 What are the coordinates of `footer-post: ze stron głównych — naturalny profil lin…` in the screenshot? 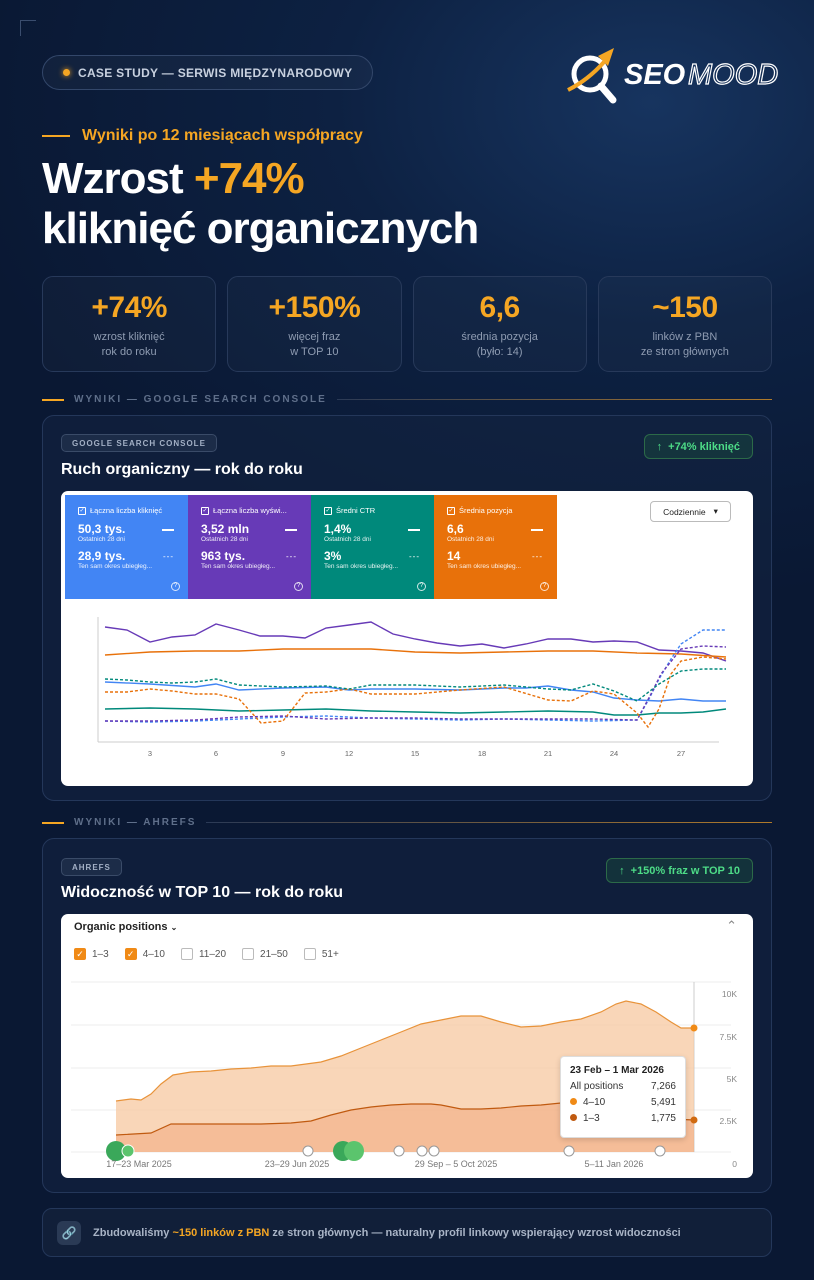 It's located at (475, 1232).